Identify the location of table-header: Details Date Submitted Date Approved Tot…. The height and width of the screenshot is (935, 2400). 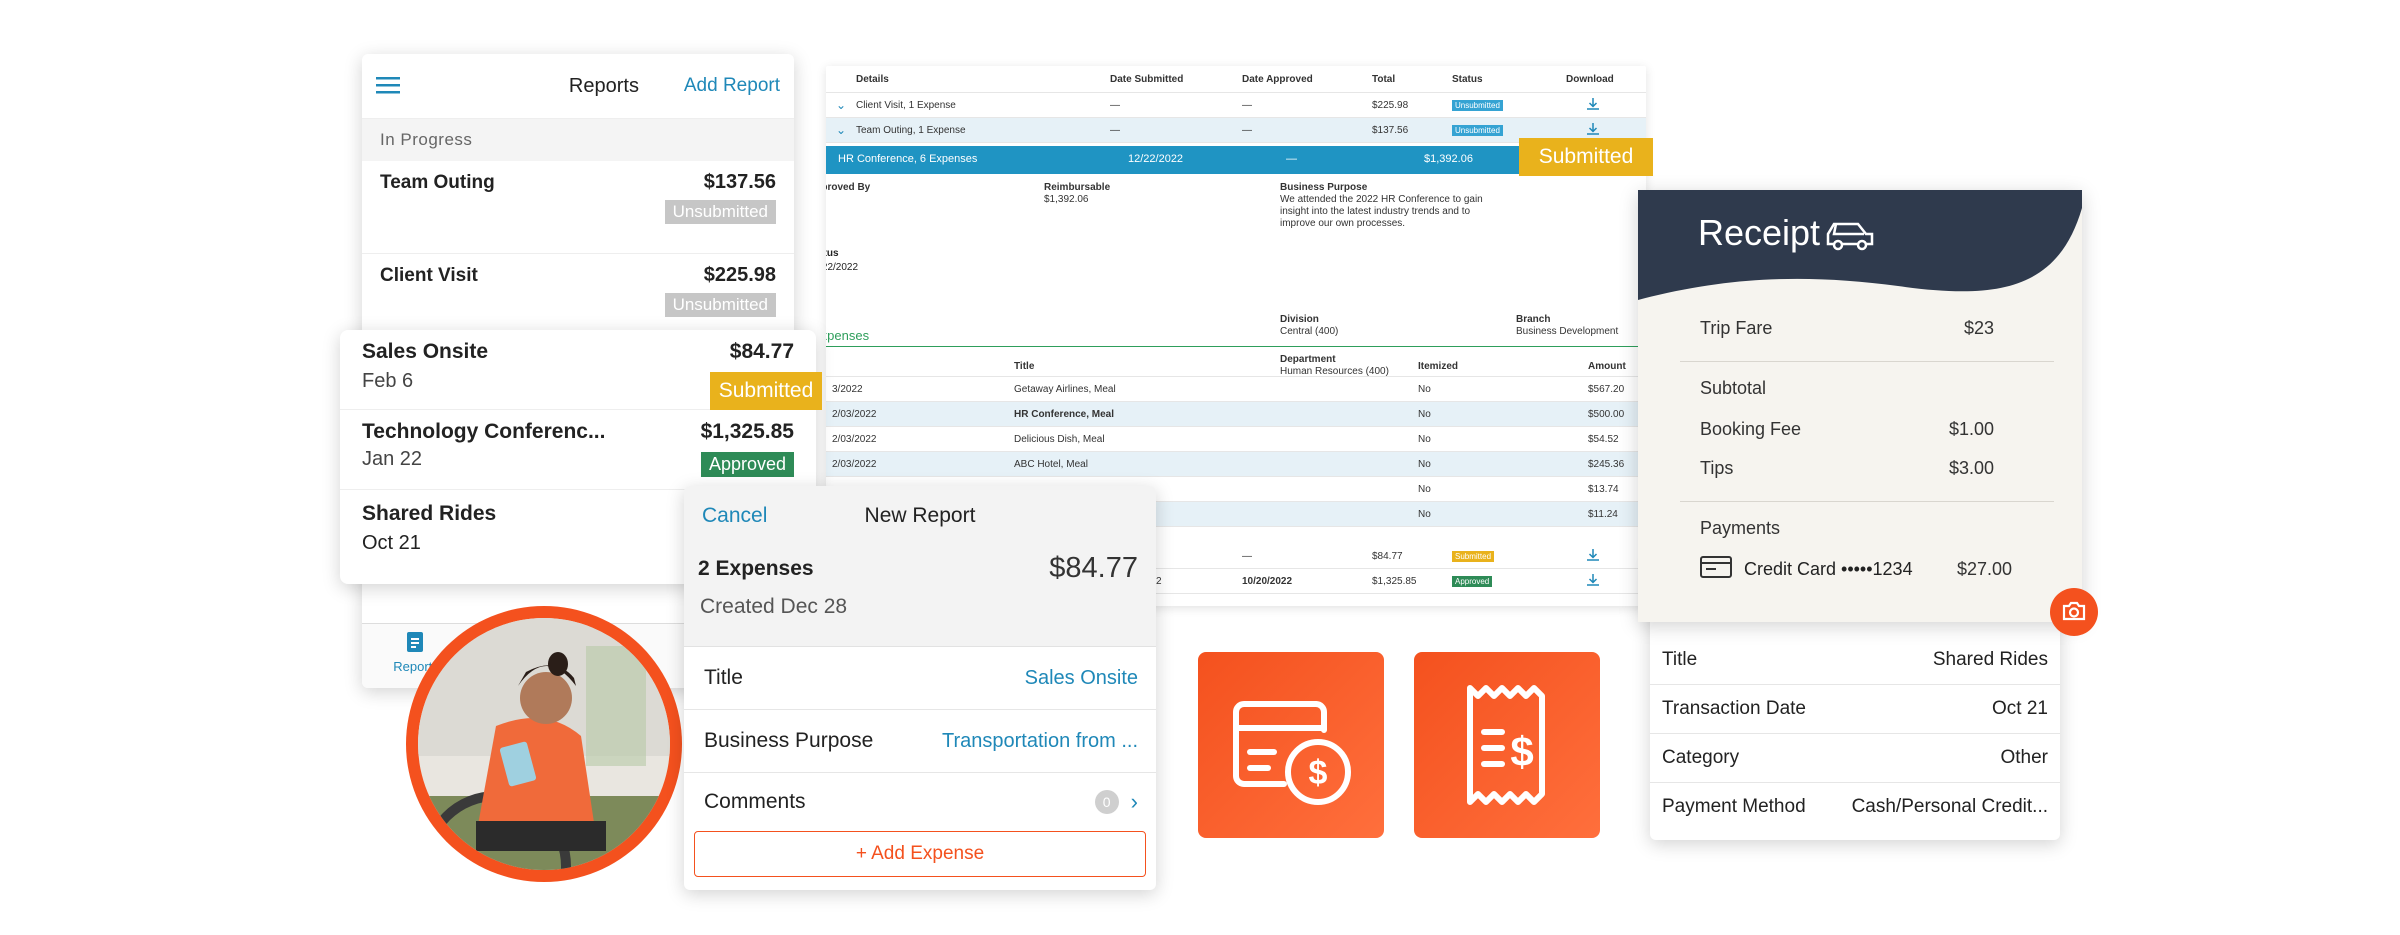
(1236, 104).